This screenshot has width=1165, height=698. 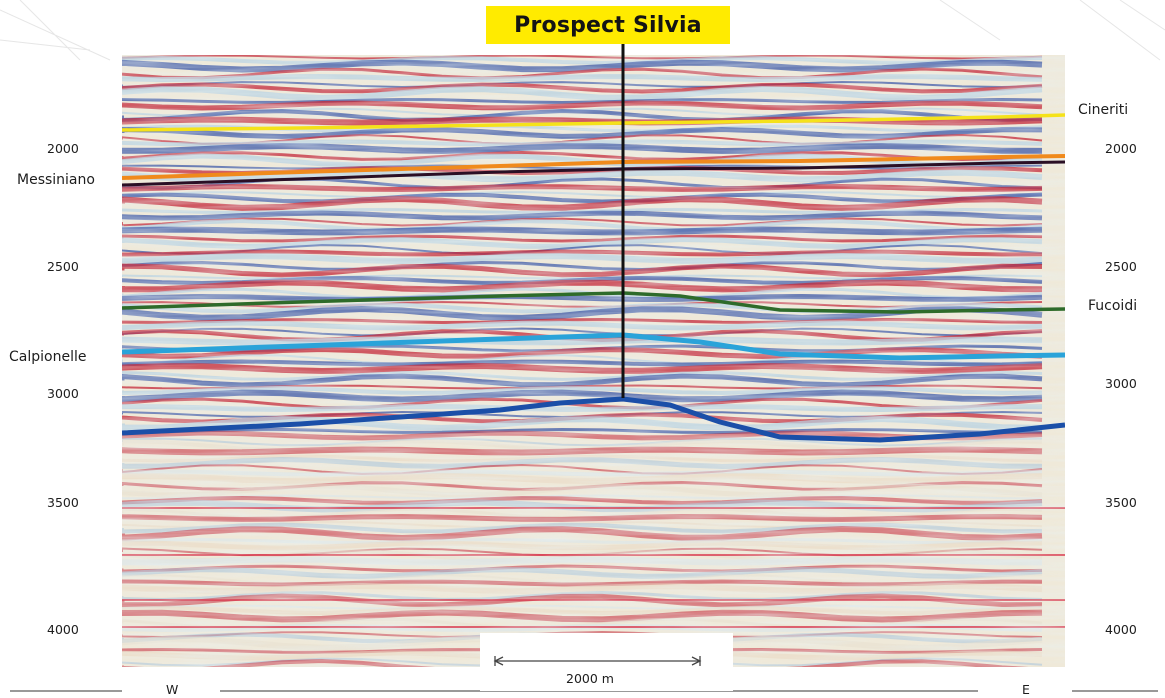 What do you see at coordinates (1121, 629) in the screenshot?
I see `depth-tick-right: 4000` at bounding box center [1121, 629].